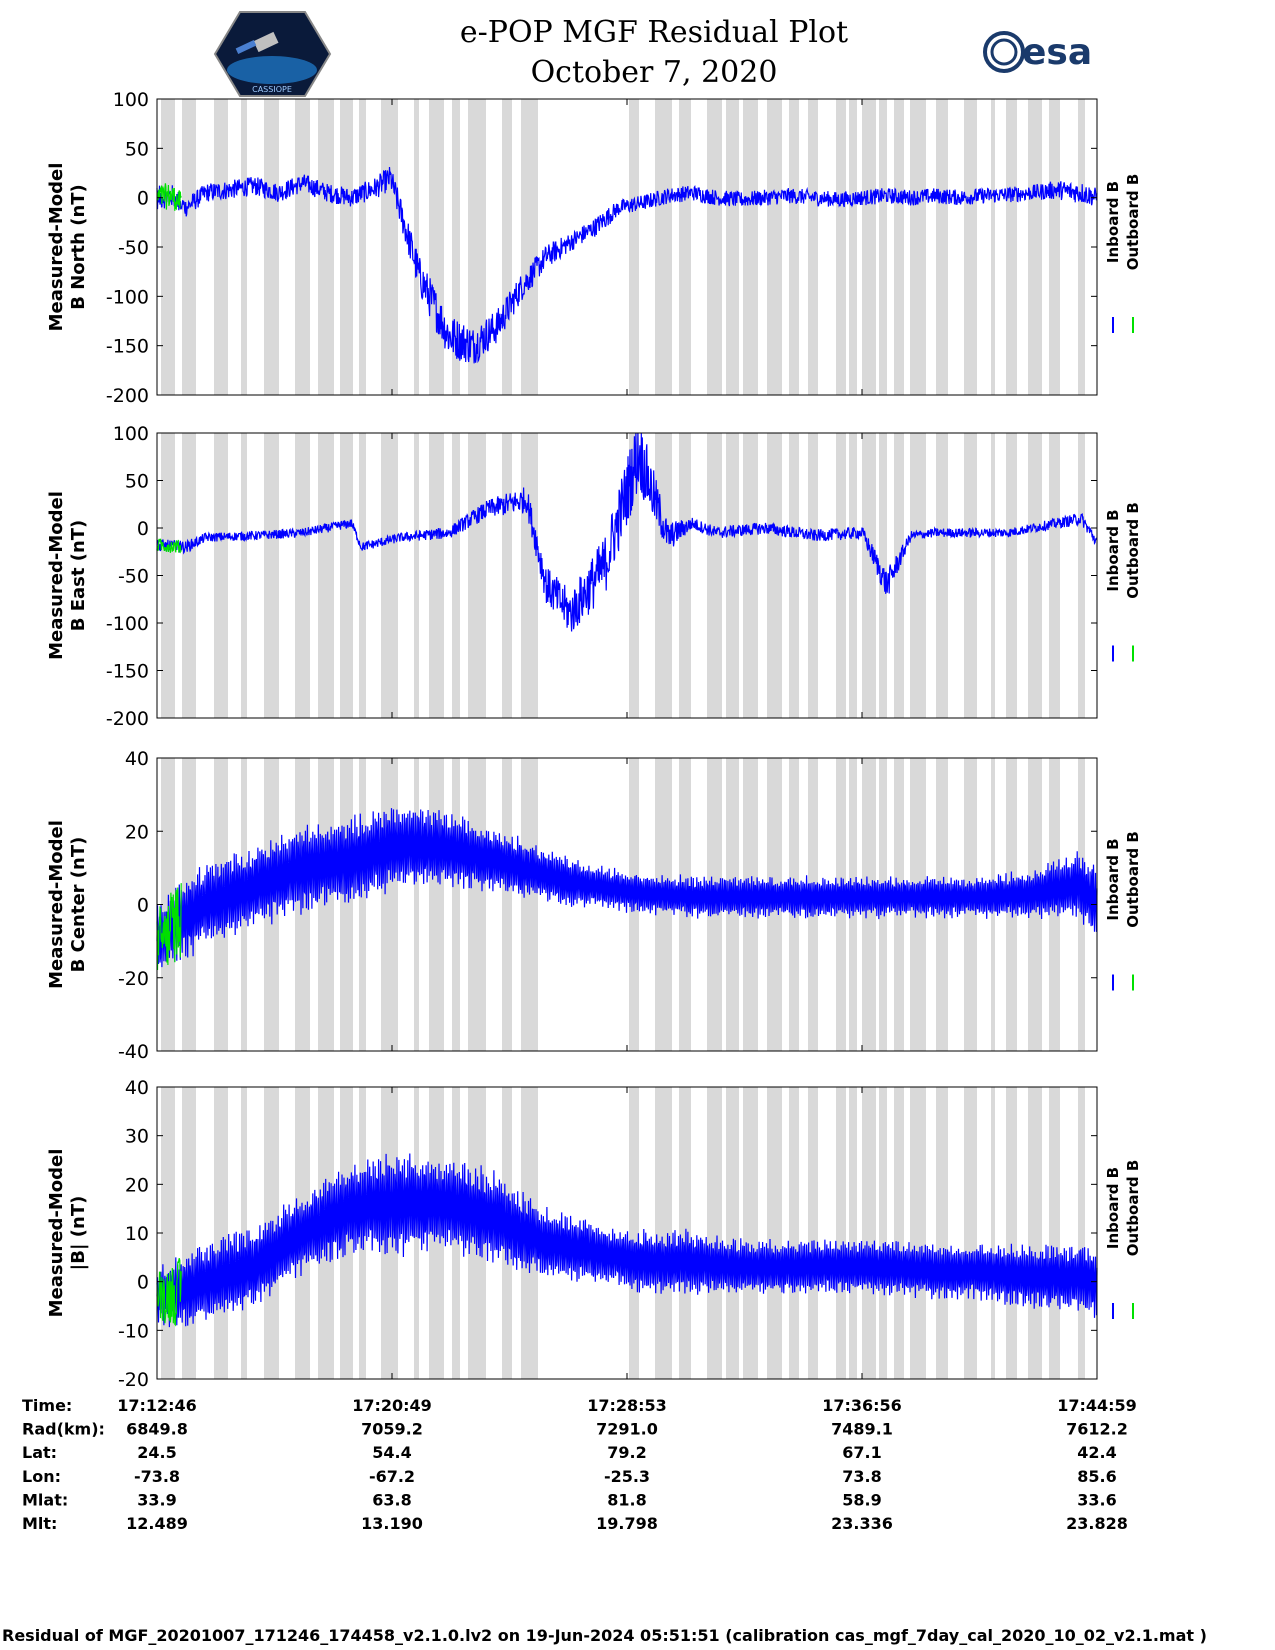 Image resolution: width=1275 pixels, height=1650 pixels. Describe the element at coordinates (627, 1476) in the screenshot. I see `row-value: -25.3` at that location.